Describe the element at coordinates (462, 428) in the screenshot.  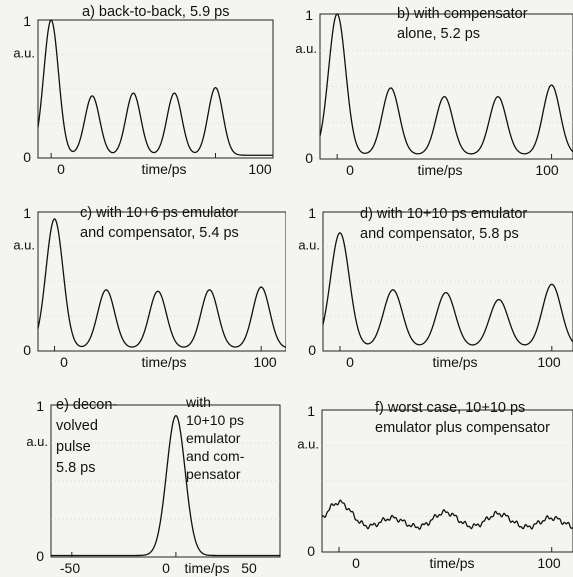
I see `panel-label: emulator plus compensator` at that location.